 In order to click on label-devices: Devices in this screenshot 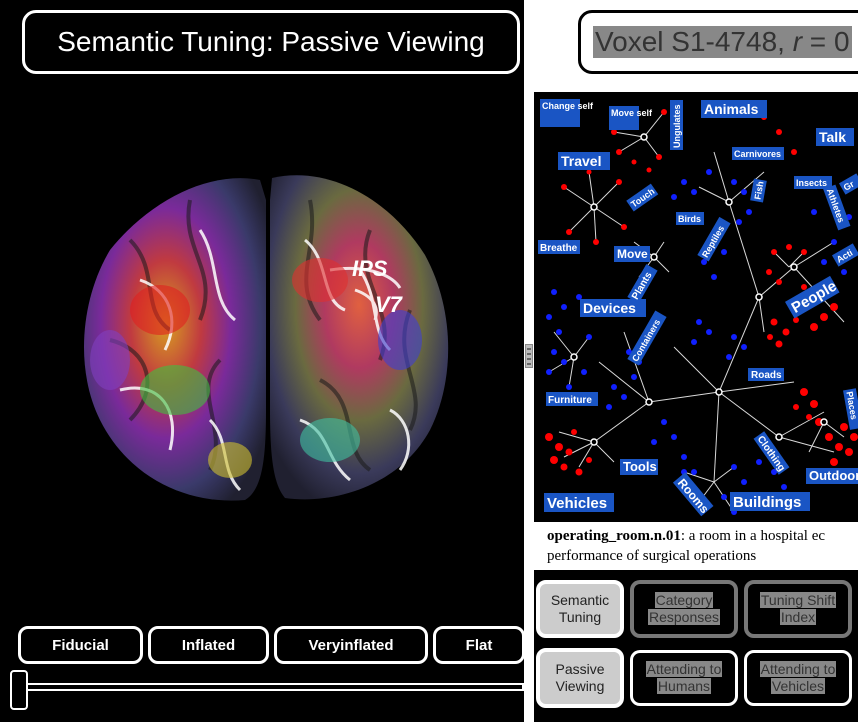, I will do `click(609, 308)`.